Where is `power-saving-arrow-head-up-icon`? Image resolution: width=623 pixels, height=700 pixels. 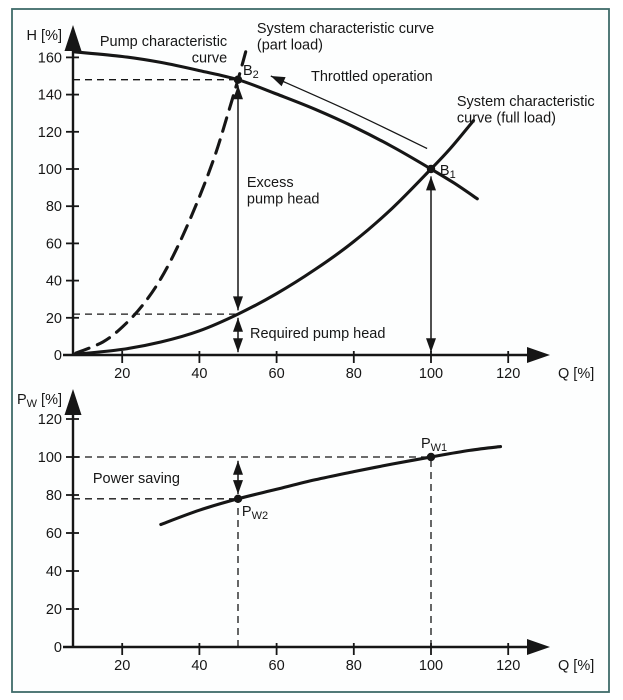
power-saving-arrow-head-up-icon is located at coordinates (238, 467).